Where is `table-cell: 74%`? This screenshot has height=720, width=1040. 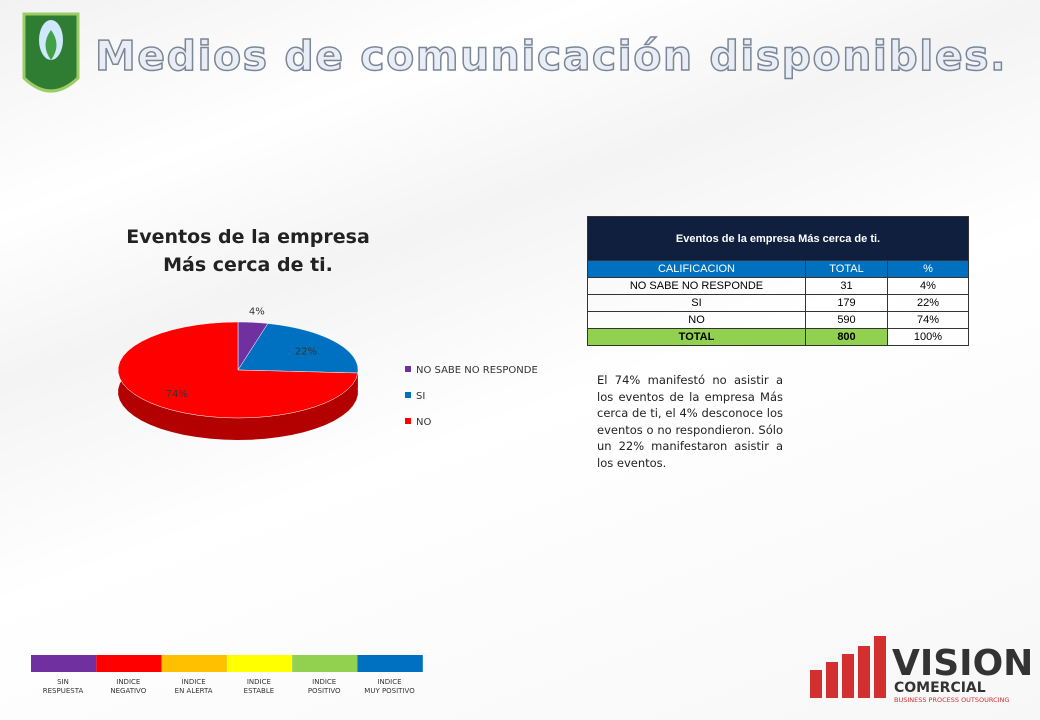
table-cell: 74% is located at coordinates (928, 320).